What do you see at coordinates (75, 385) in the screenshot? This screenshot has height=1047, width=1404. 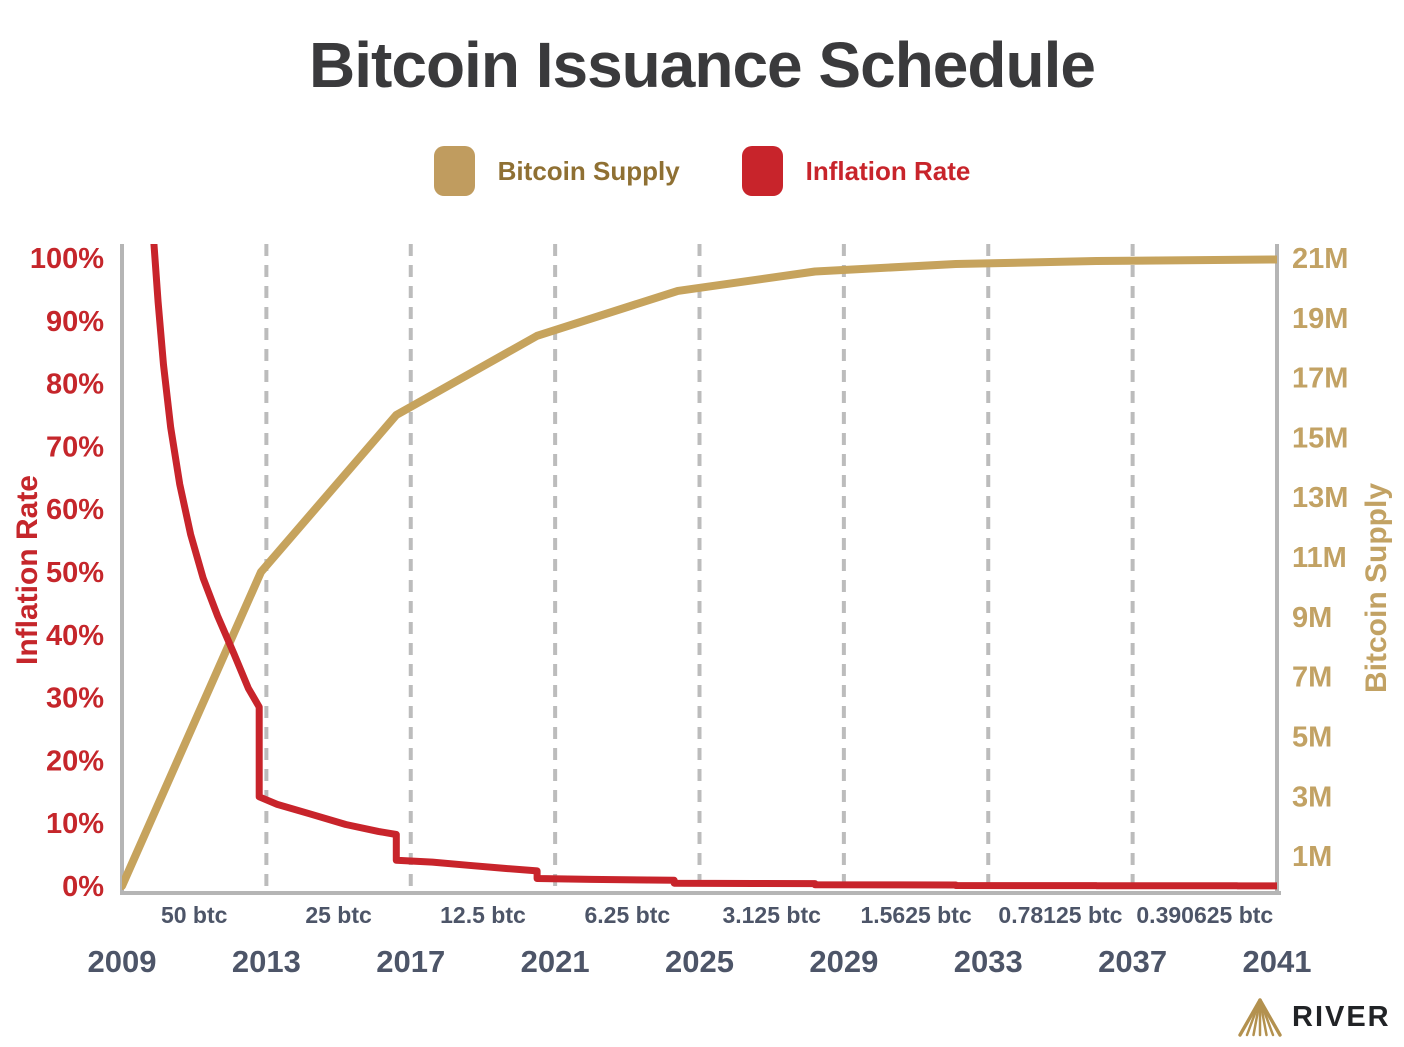 I see `y-left-tick-80: 80%` at bounding box center [75, 385].